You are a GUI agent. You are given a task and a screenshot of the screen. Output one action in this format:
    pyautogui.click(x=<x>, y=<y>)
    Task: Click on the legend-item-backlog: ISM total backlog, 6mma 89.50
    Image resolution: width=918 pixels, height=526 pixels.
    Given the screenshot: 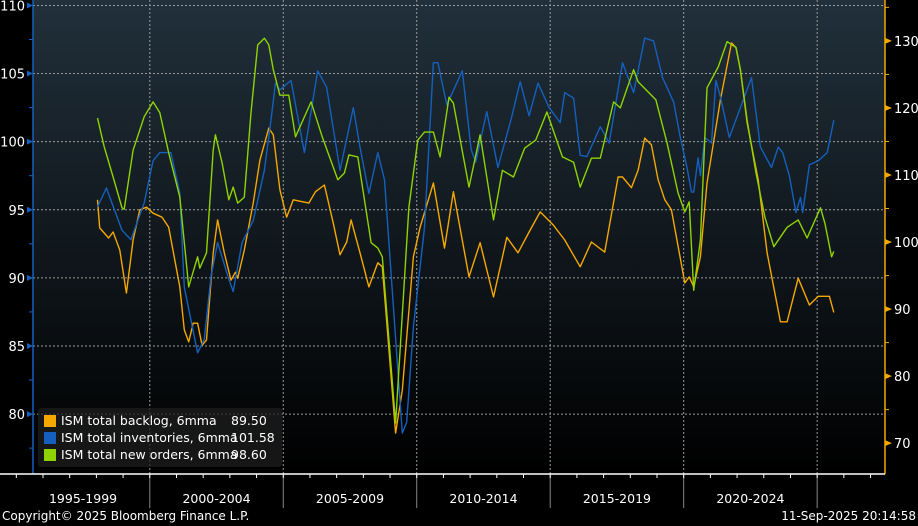 What is the action you would take?
    pyautogui.click(x=155, y=420)
    